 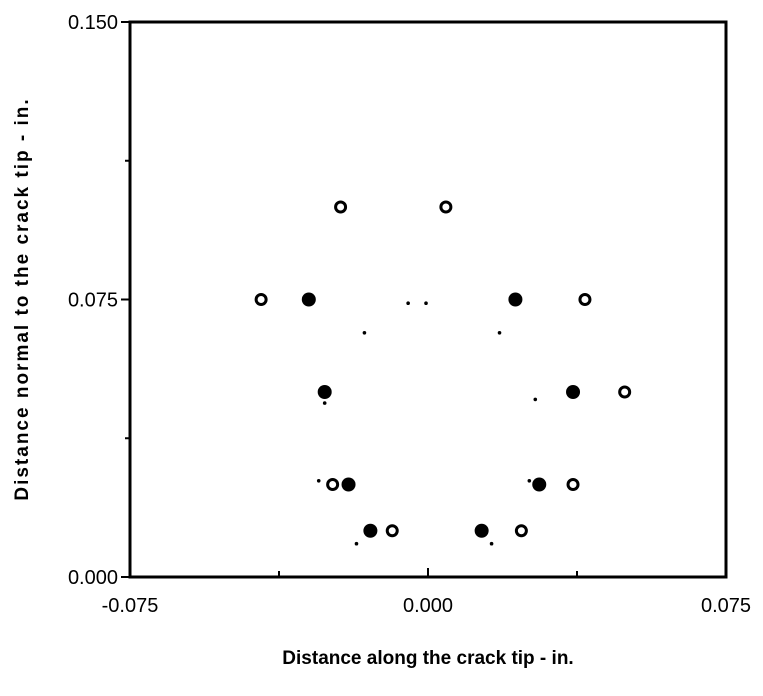 I want to click on x-tick-label-2: 0.075, so click(x=726, y=606).